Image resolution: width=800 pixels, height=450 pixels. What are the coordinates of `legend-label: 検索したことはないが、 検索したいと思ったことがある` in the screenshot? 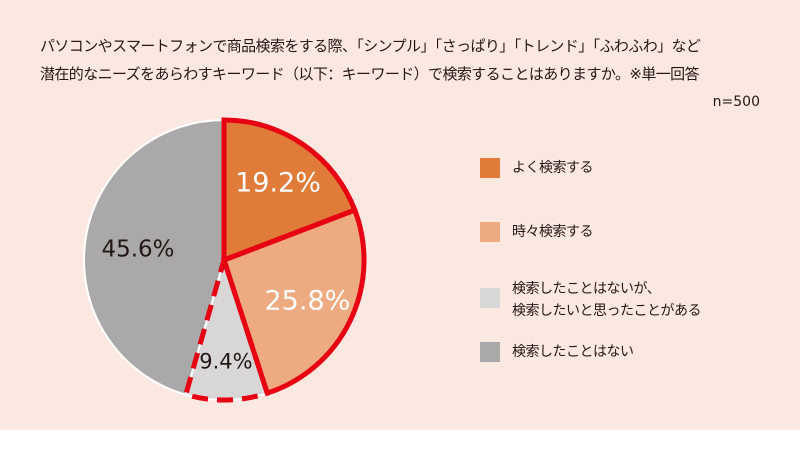 It's located at (607, 300).